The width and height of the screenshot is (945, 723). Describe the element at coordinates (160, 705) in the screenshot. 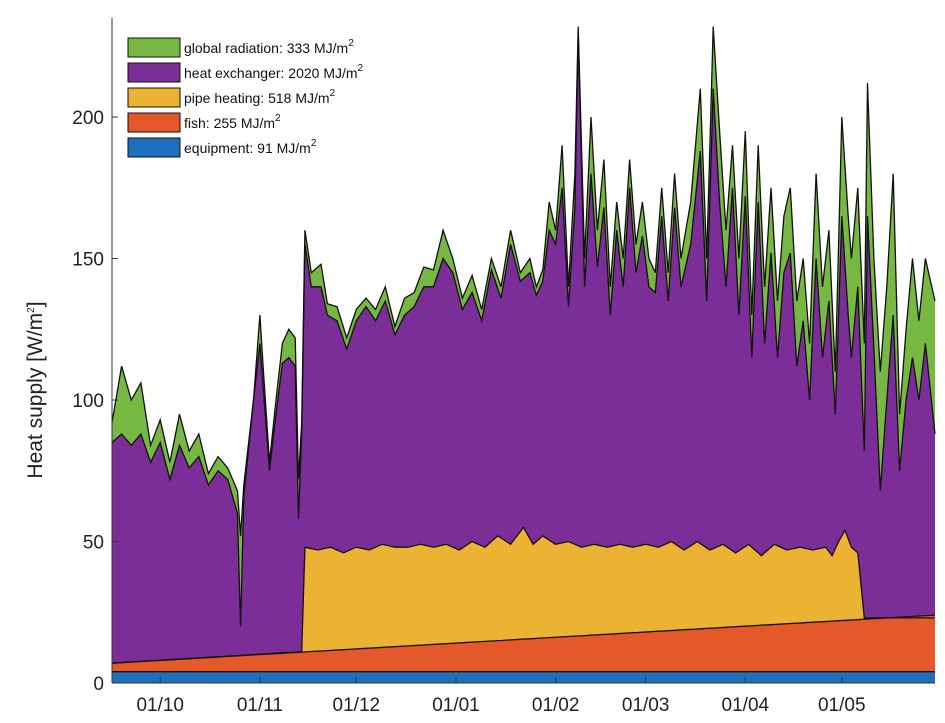

I see `x-tick-label: 01/10` at that location.